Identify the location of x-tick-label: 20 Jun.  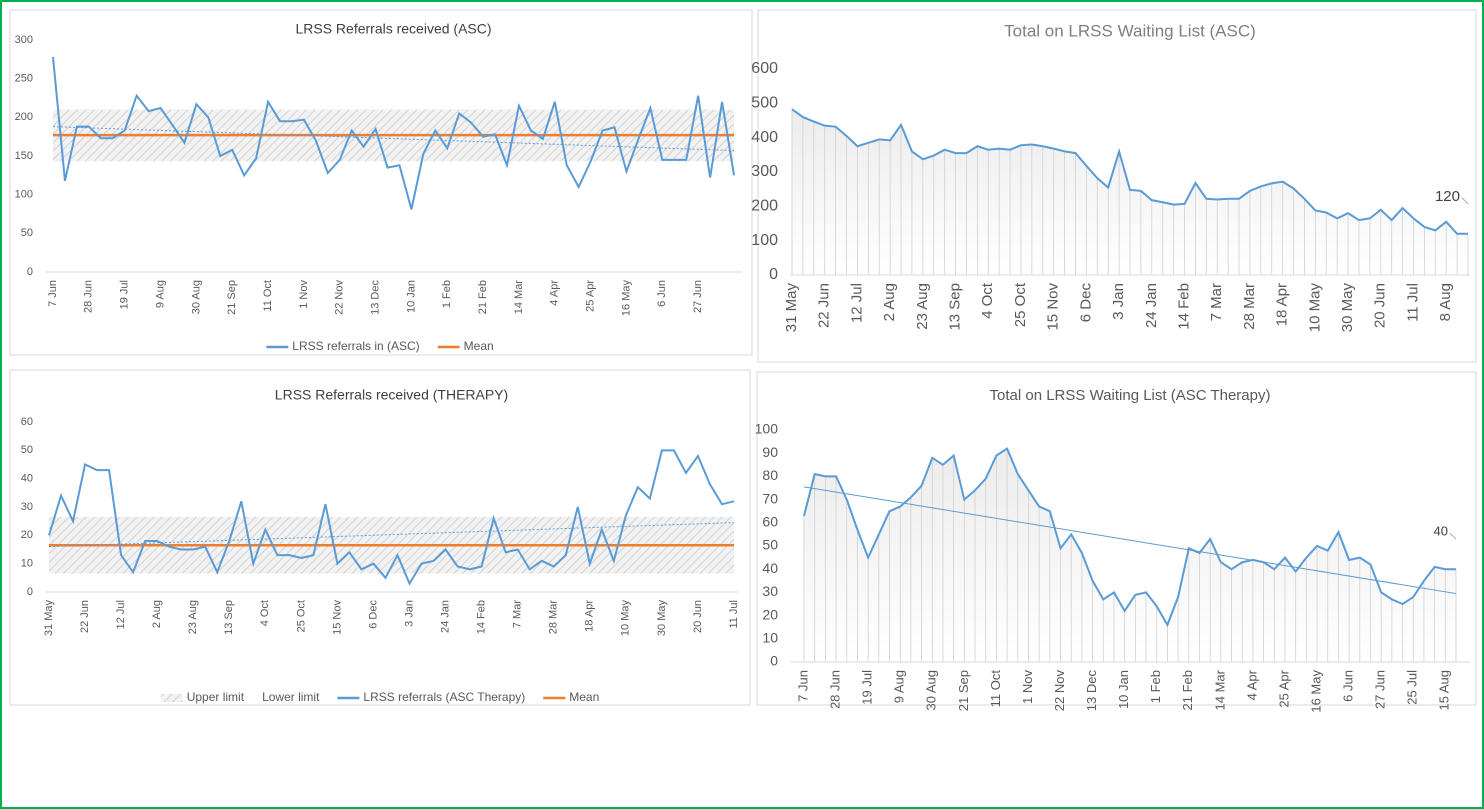
(698, 616).